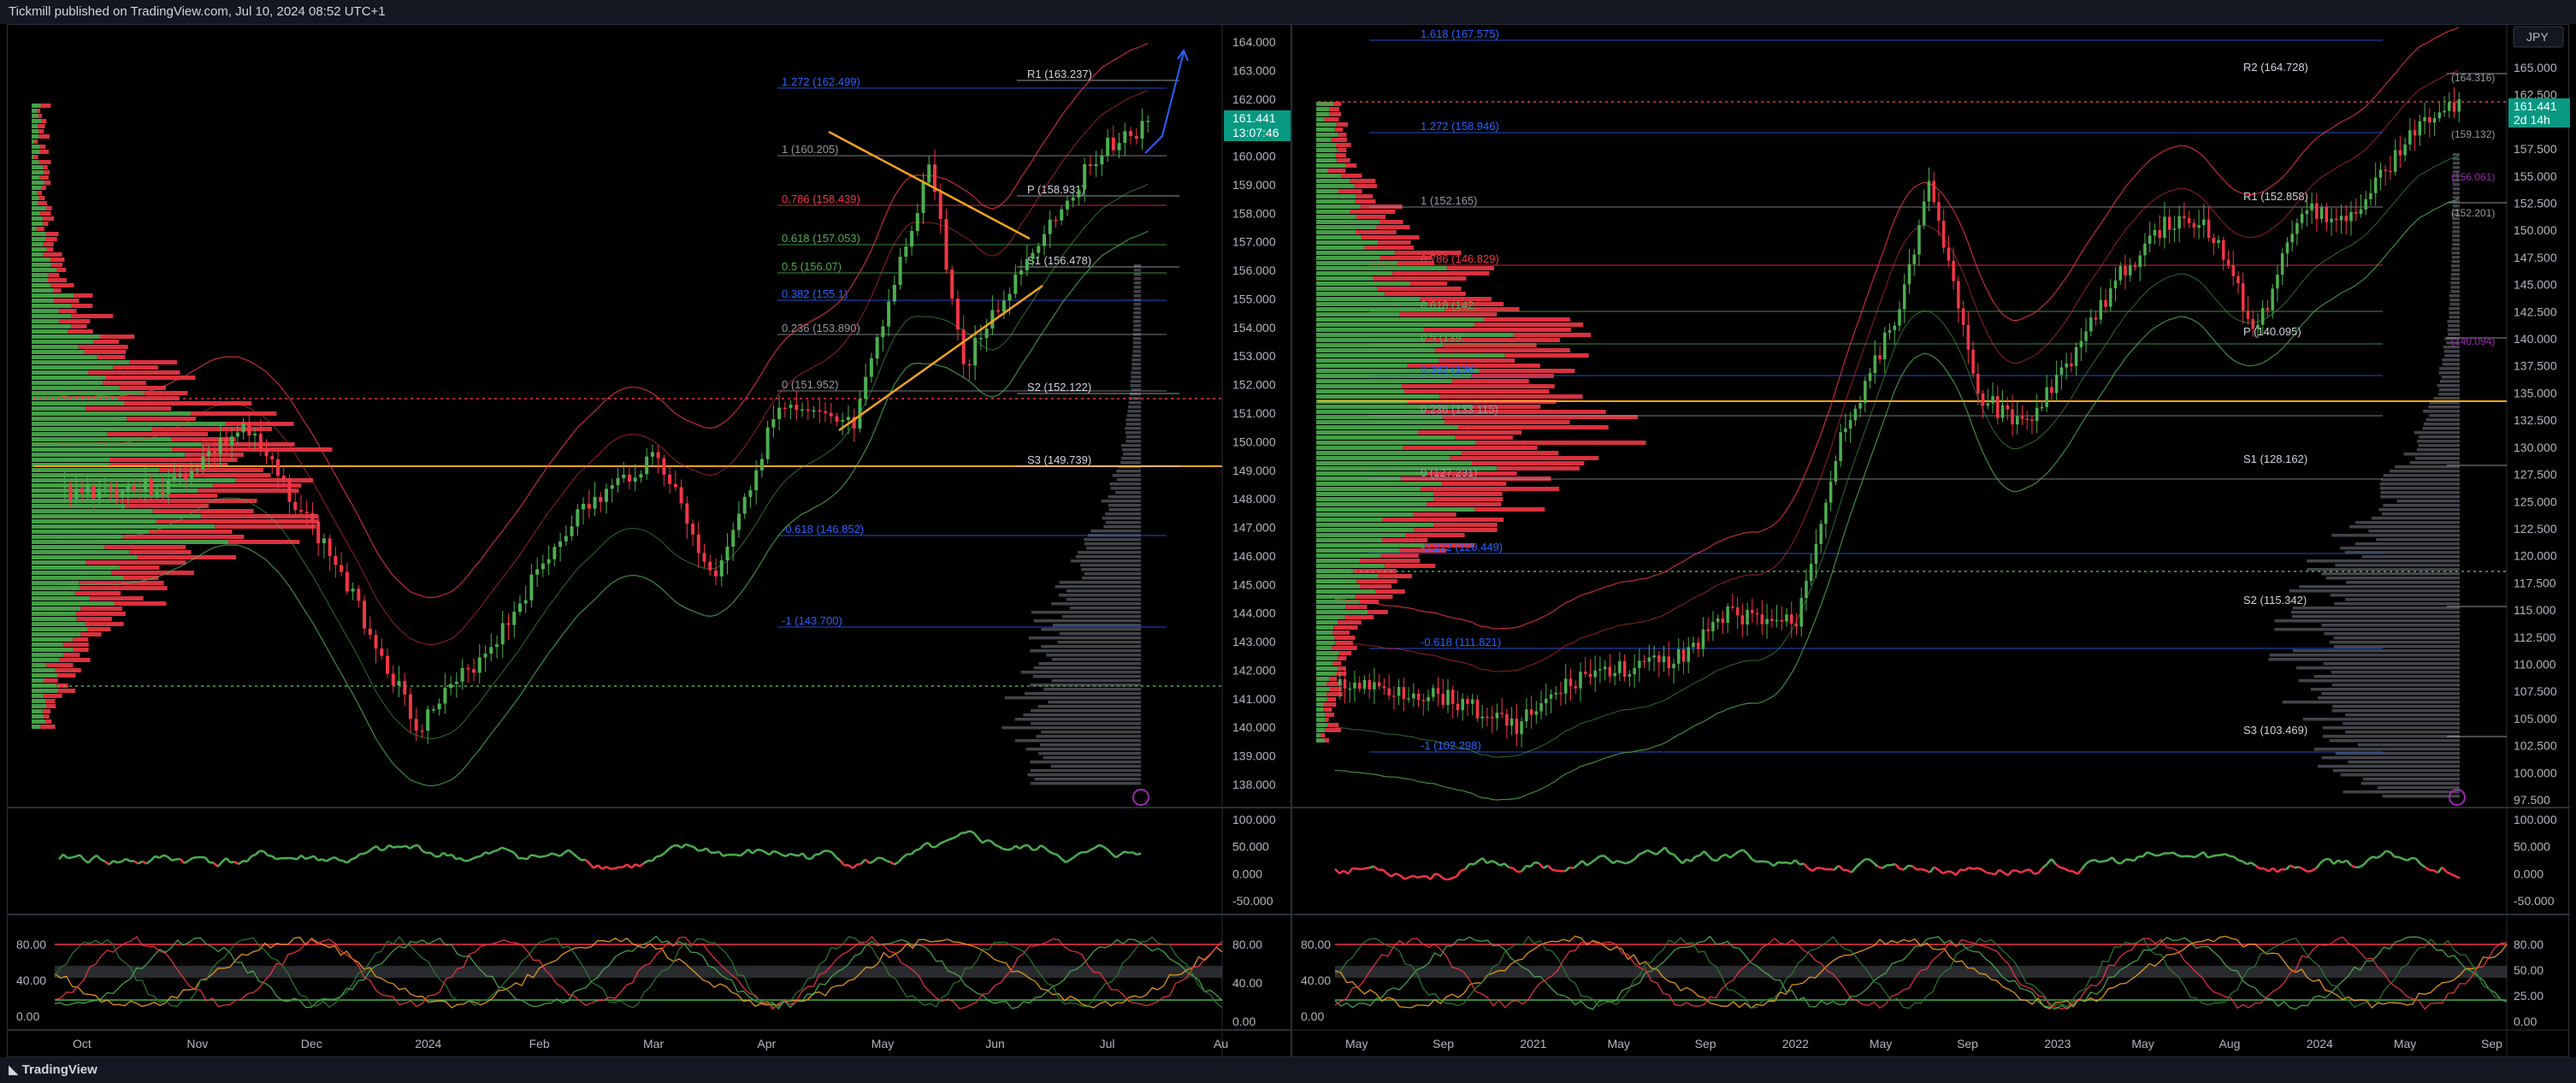  What do you see at coordinates (1921, 972) in the screenshot?
I see `stoch-mid-band` at bounding box center [1921, 972].